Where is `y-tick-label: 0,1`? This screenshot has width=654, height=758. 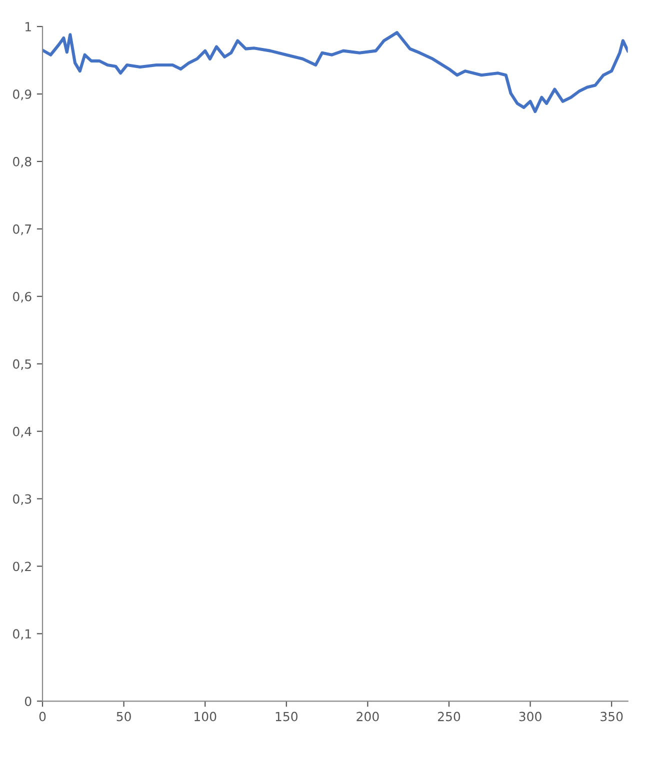
y-tick-label: 0,1 is located at coordinates (22, 634).